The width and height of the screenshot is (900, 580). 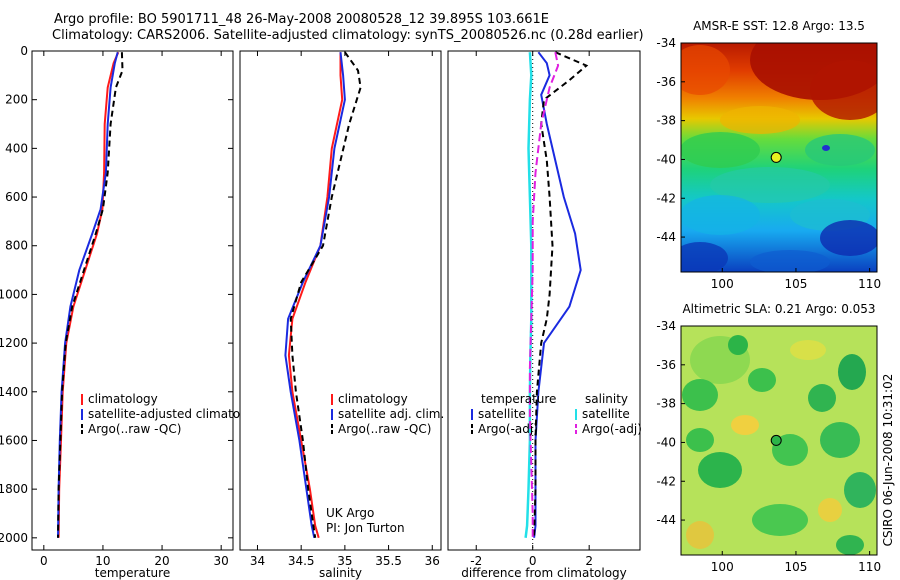 What do you see at coordinates (666, 82) in the screenshot?
I see `sst-ytick-label: -36` at bounding box center [666, 82].